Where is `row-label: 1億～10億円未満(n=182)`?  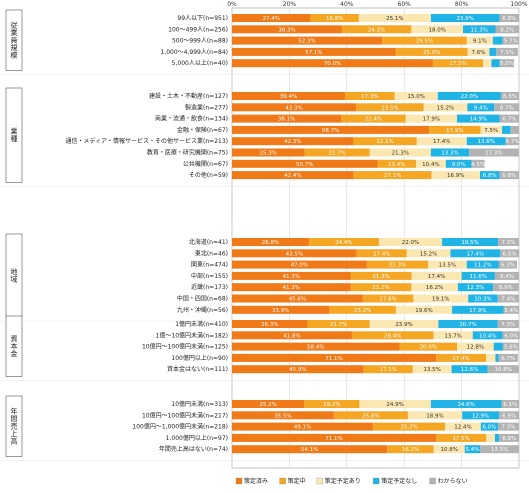
row-label: 1億～10億円未満(n=182) is located at coordinates (192, 335).